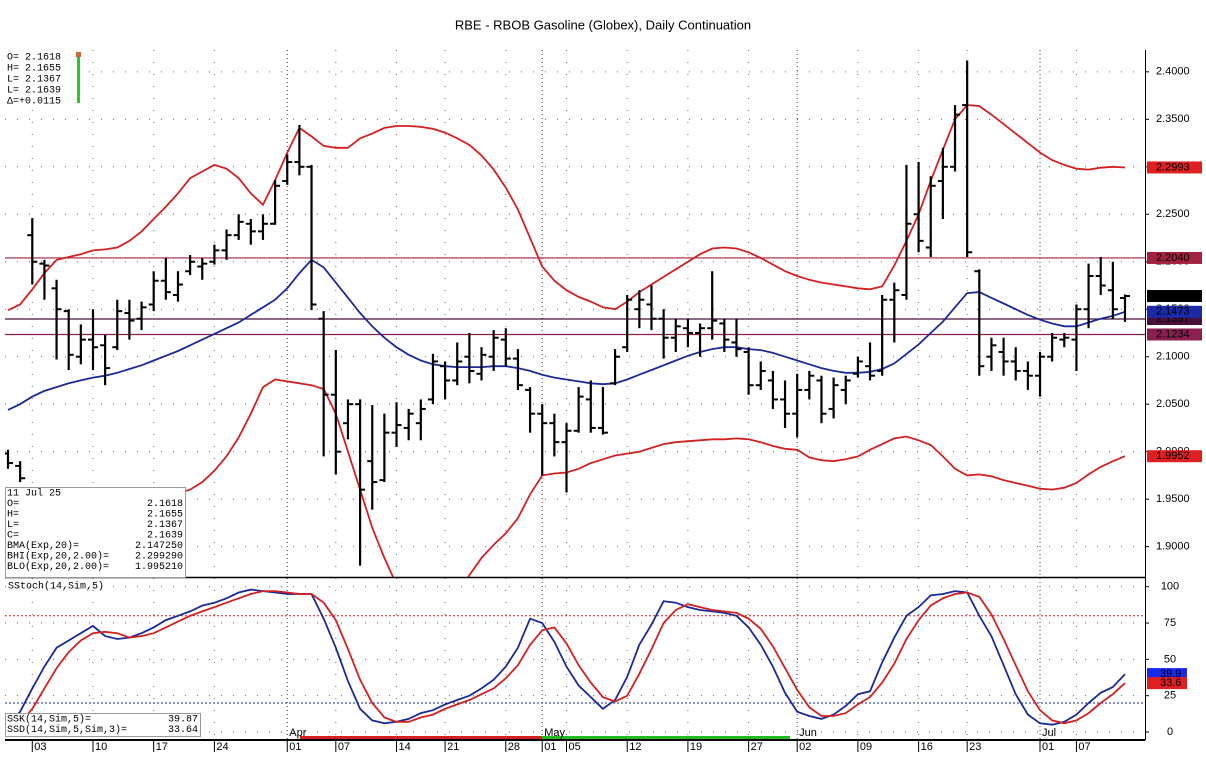 Image resolution: width=1206 pixels, height=761 pixels. What do you see at coordinates (13, 525) in the screenshot?
I see `summary-label: L=` at bounding box center [13, 525].